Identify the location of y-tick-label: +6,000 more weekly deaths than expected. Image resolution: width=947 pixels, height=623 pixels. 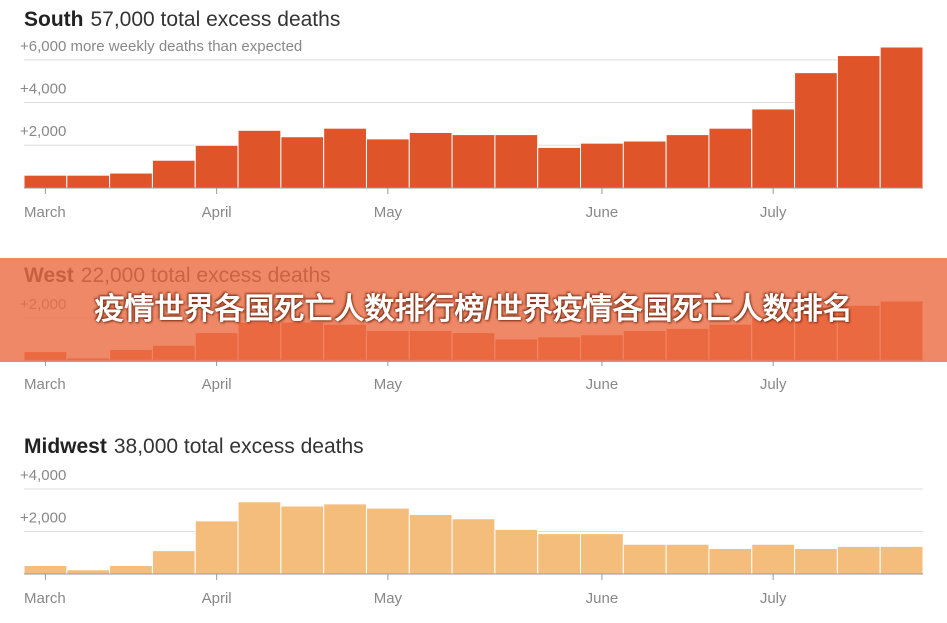
(161, 46).